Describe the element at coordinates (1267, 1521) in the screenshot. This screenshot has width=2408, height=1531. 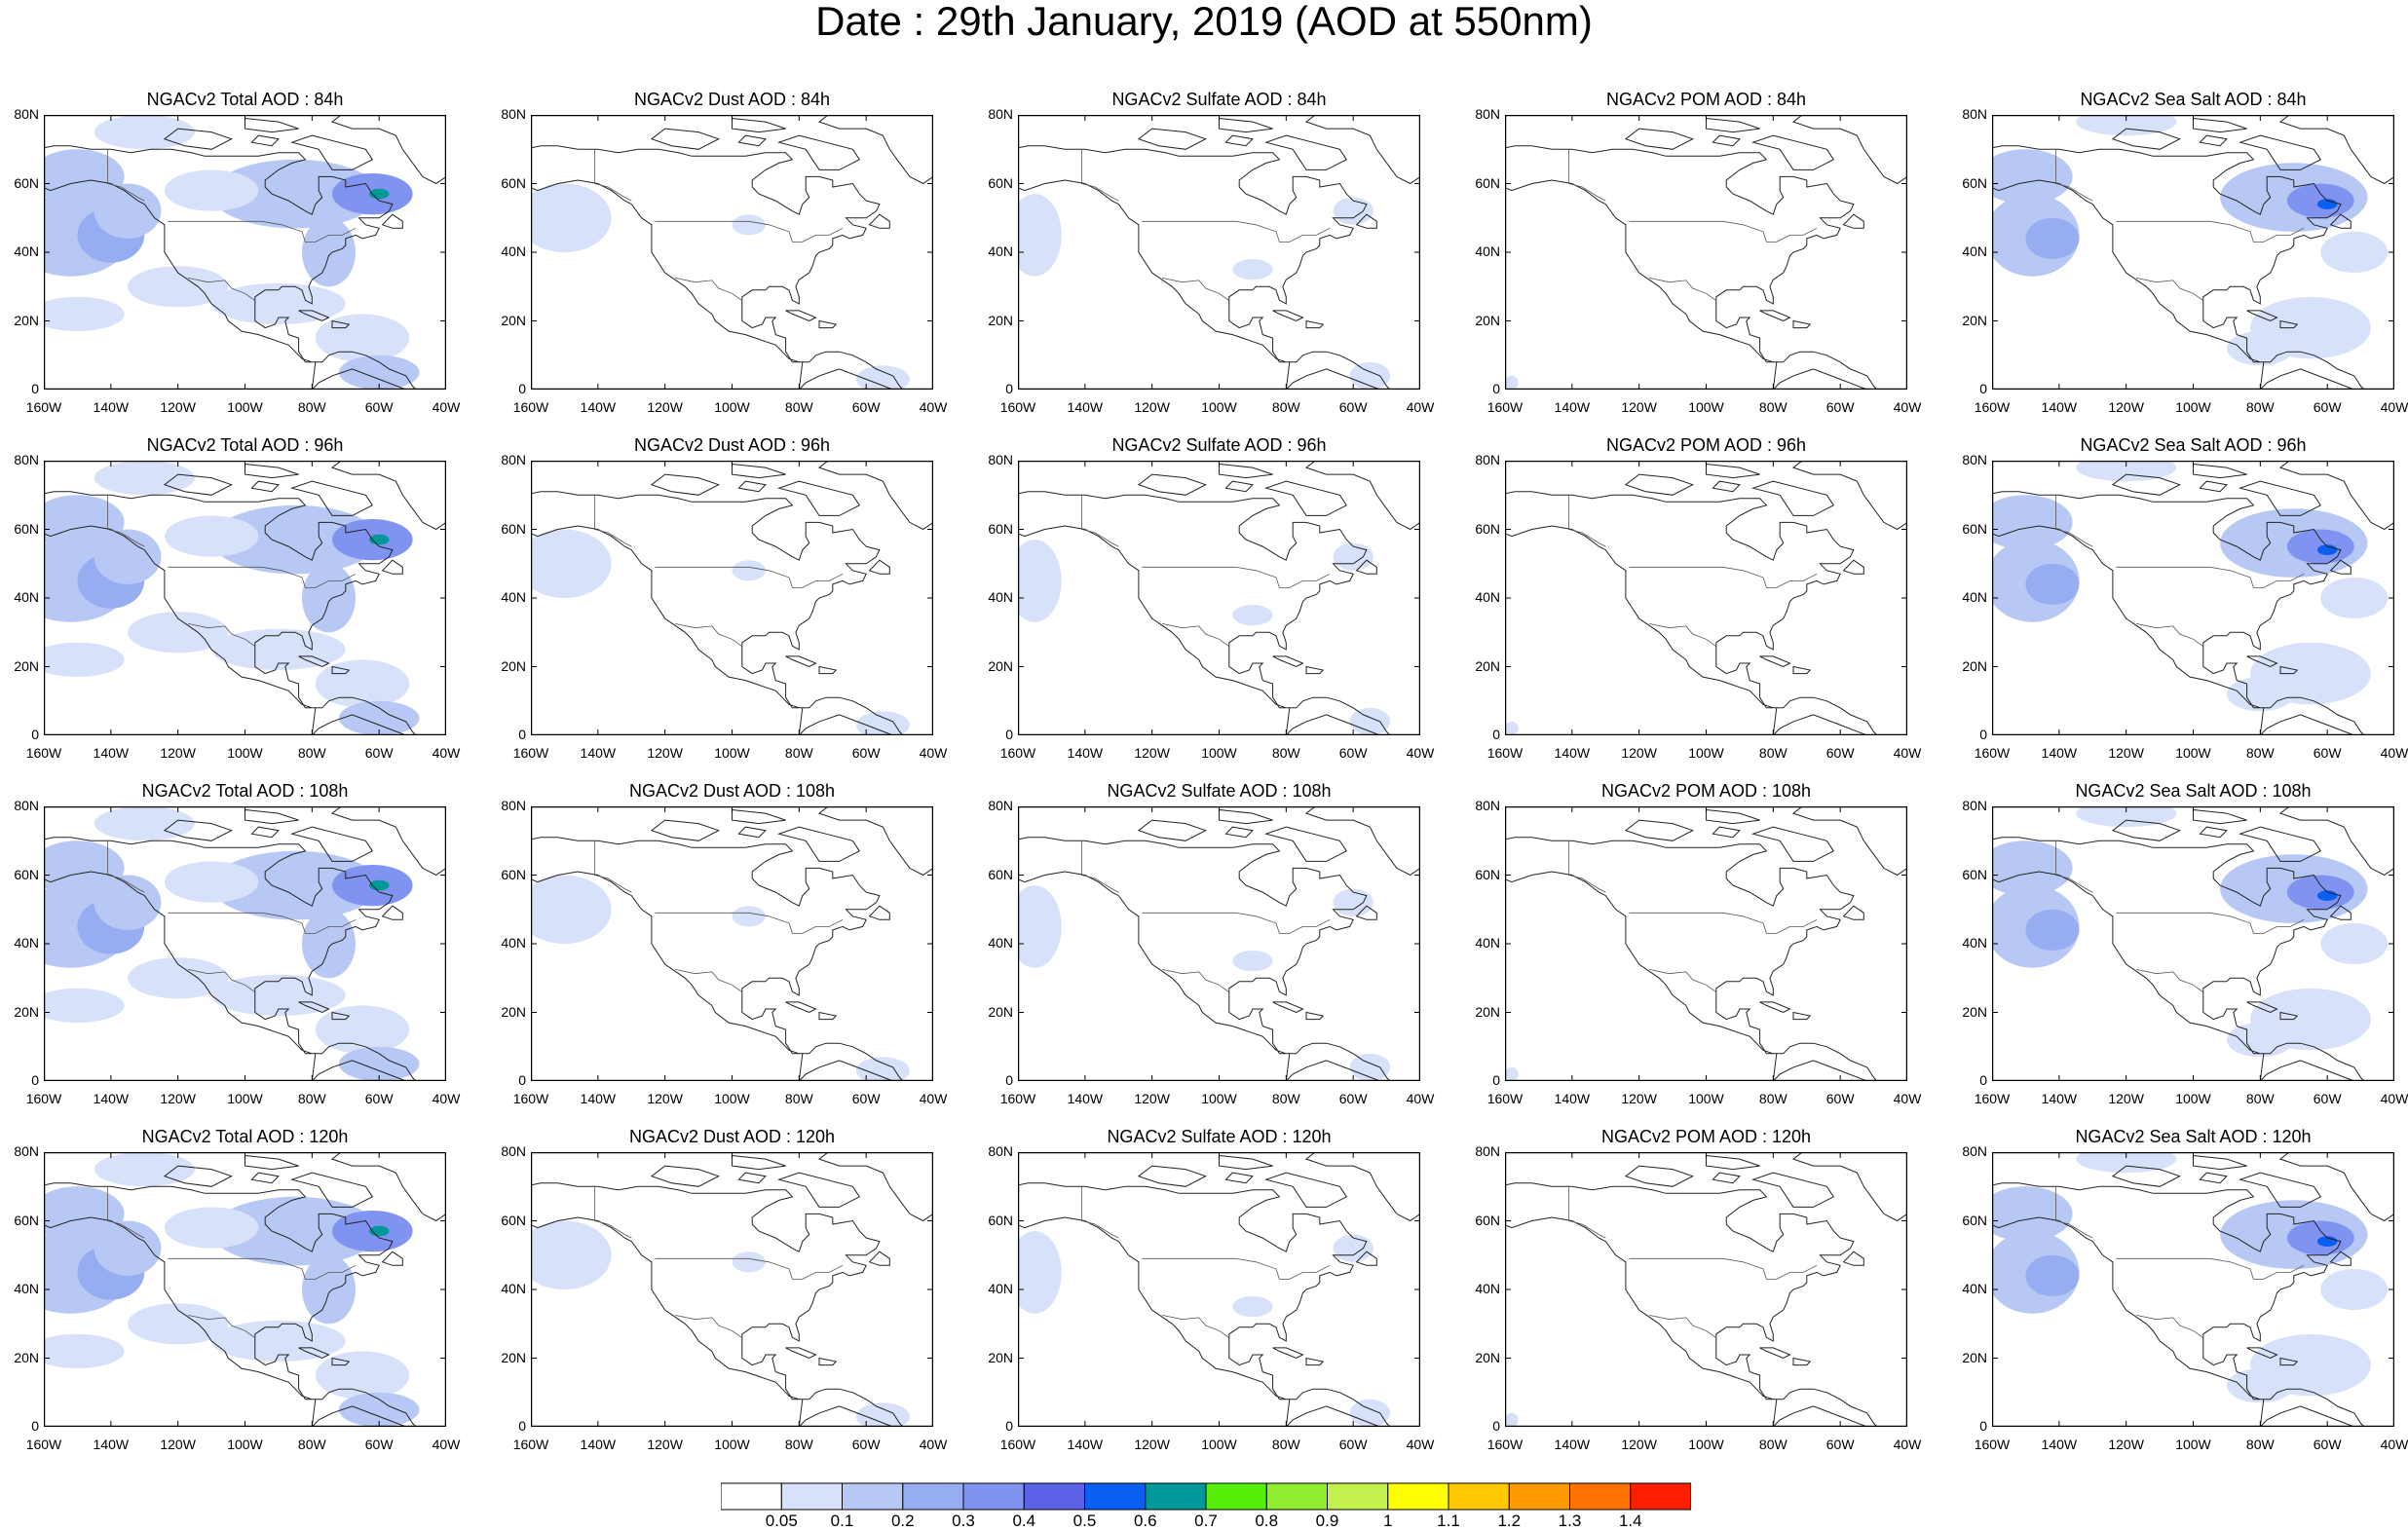
I see `colorbar-label: 0.8` at that location.